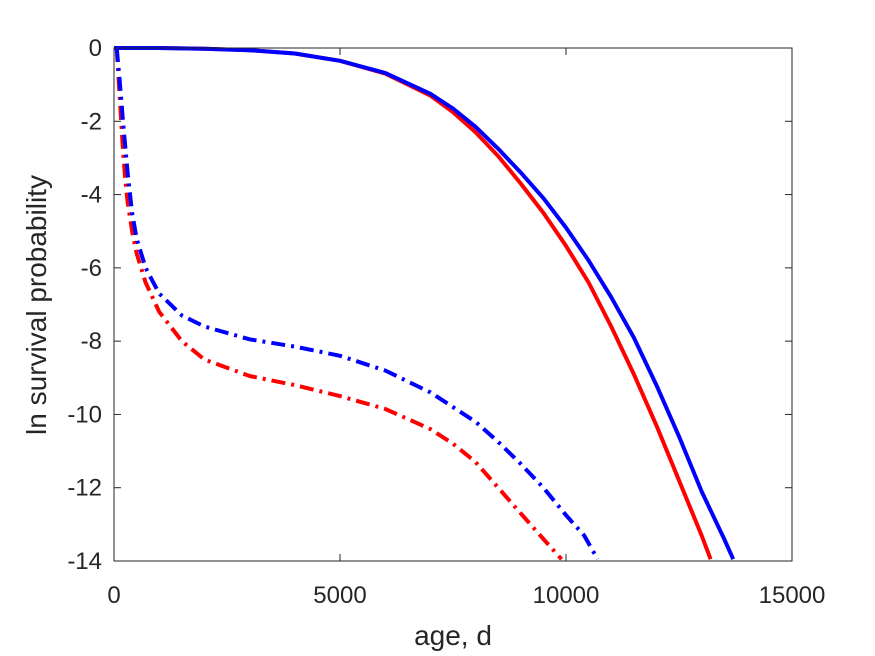 This screenshot has width=875, height=656. Describe the element at coordinates (84, 561) in the screenshot. I see `y-tick-label: -14` at that location.